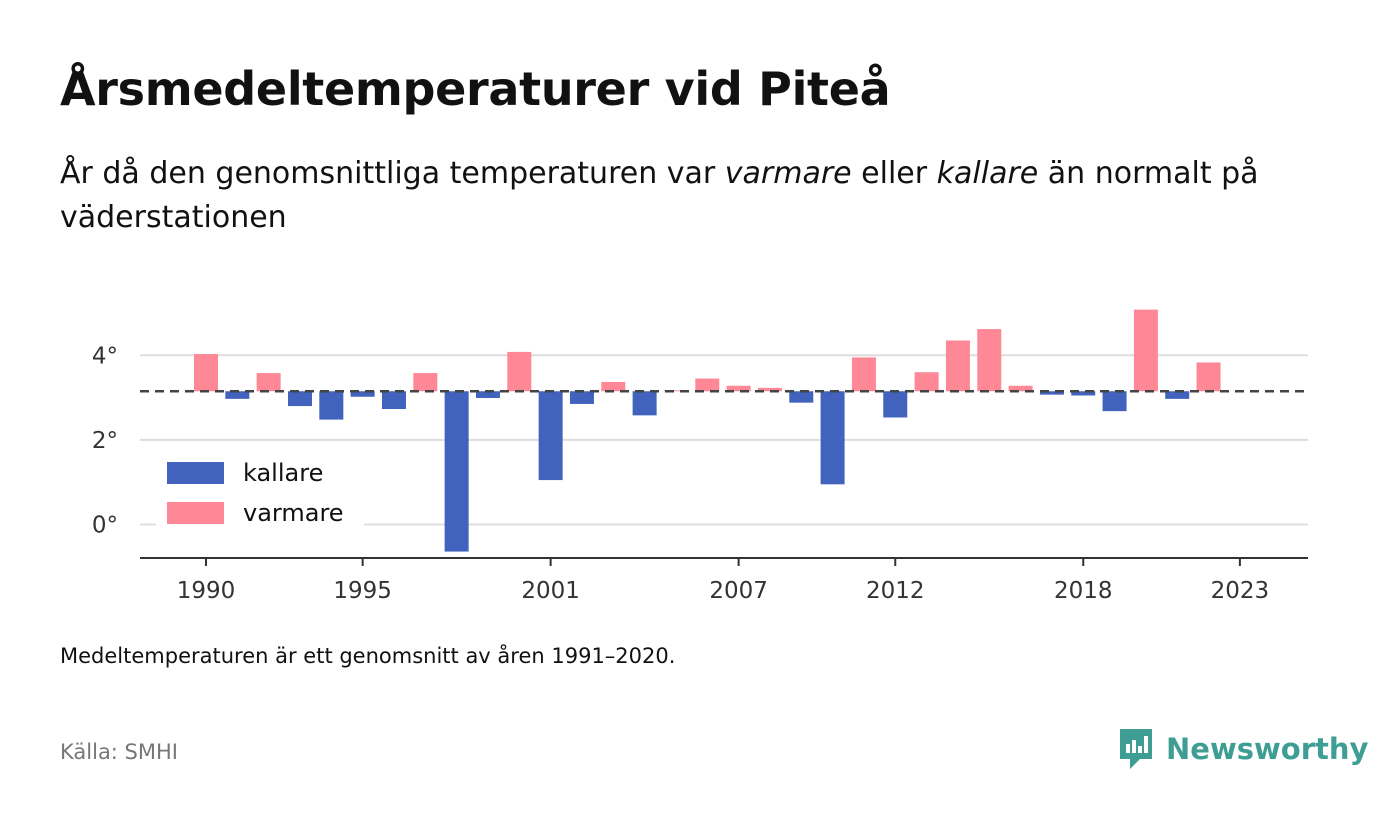 Image resolution: width=1400 pixels, height=831 pixels. Describe the element at coordinates (1020, 388) in the screenshot. I see `bar-2016` at that location.